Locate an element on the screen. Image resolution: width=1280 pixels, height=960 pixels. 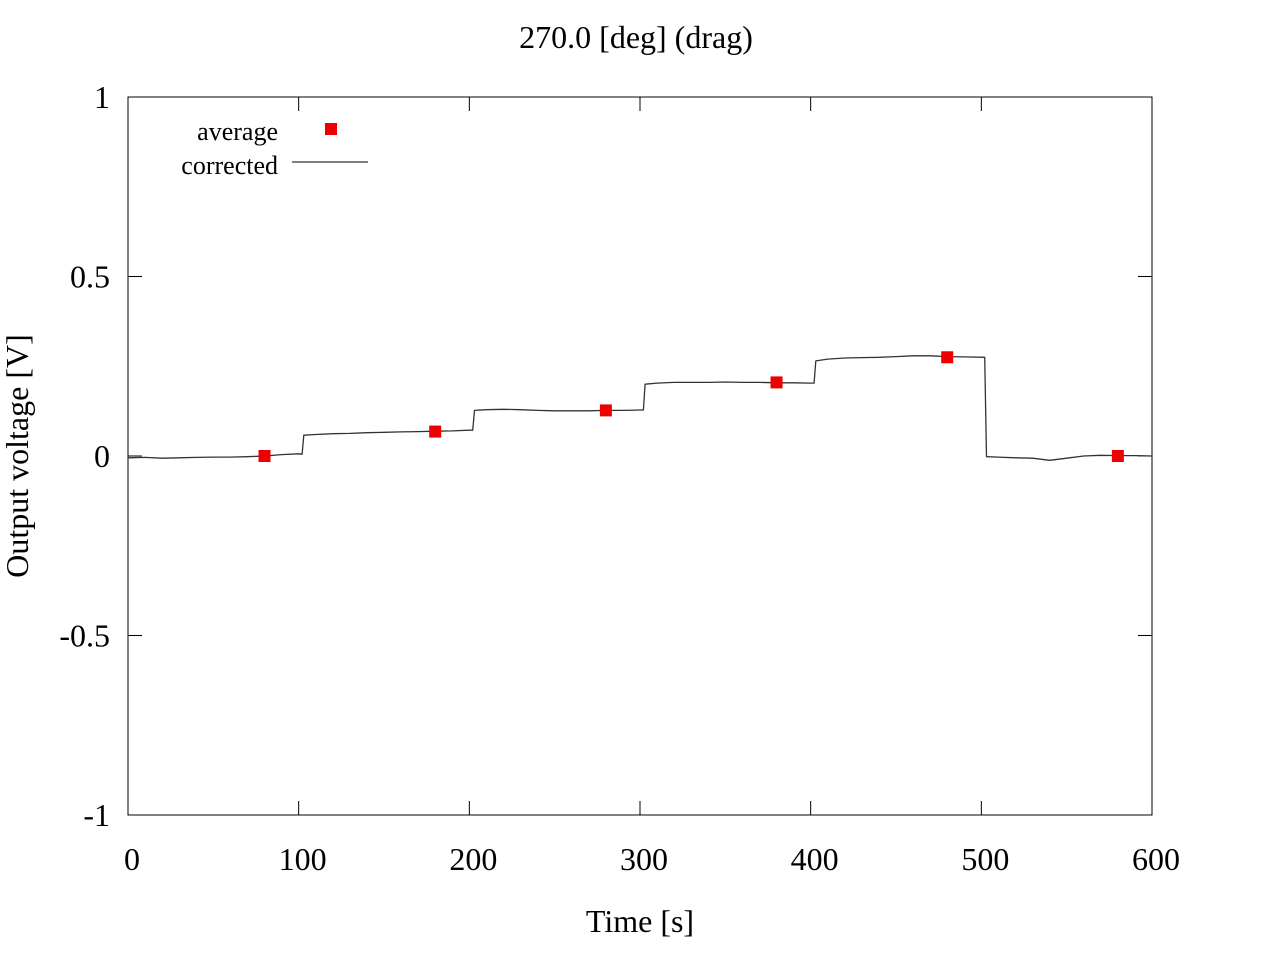
legend-label-average: average is located at coordinates (237, 131).